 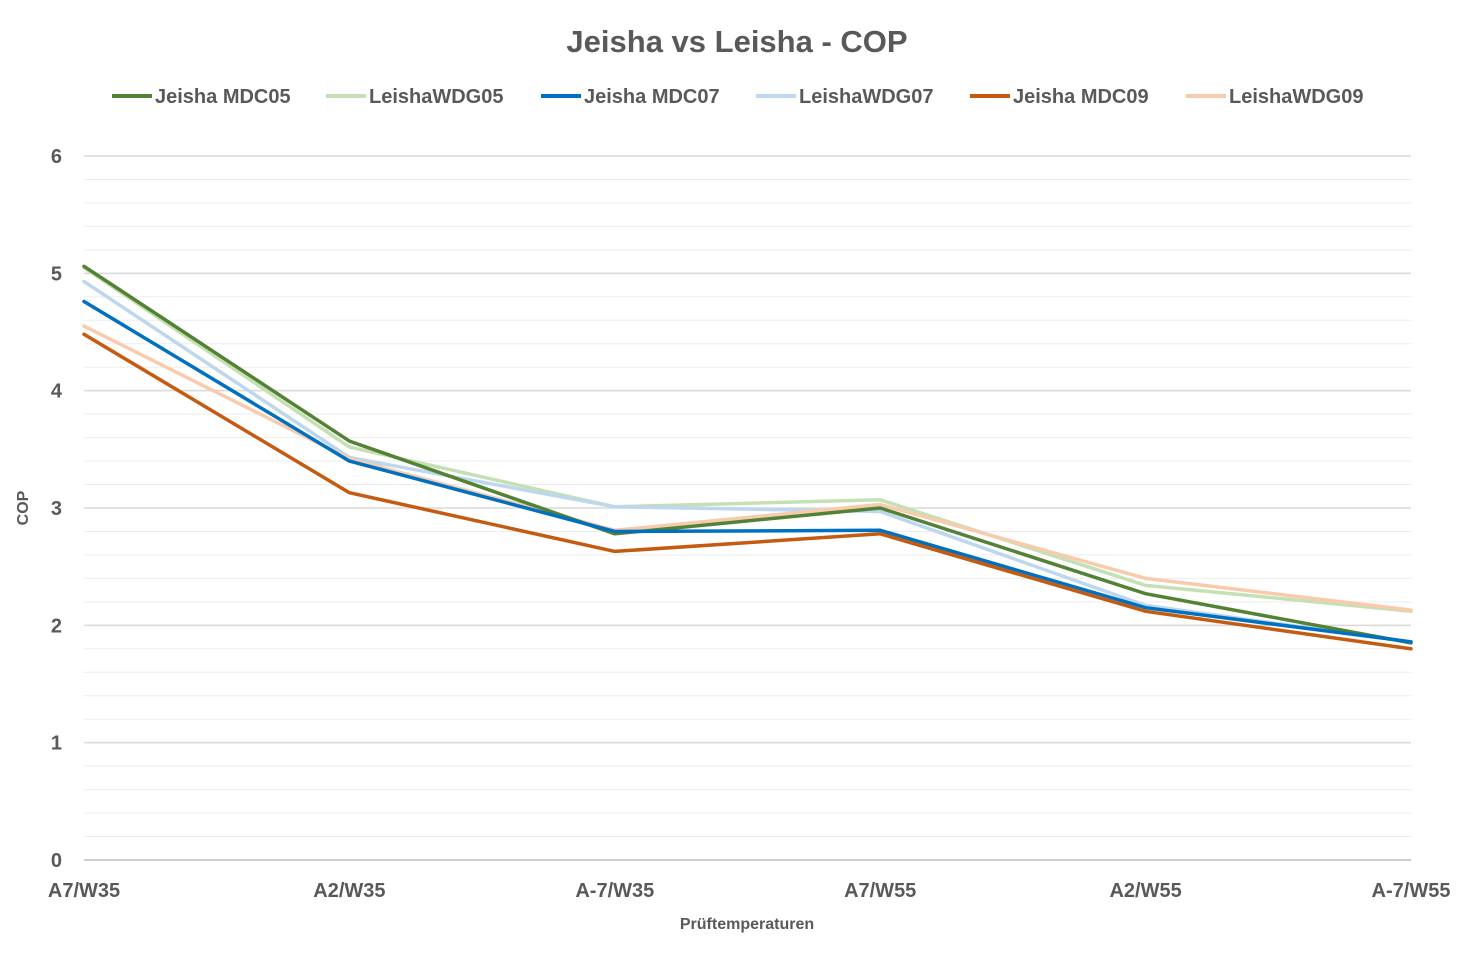 I want to click on y-tick-label: 0, so click(x=56, y=861).